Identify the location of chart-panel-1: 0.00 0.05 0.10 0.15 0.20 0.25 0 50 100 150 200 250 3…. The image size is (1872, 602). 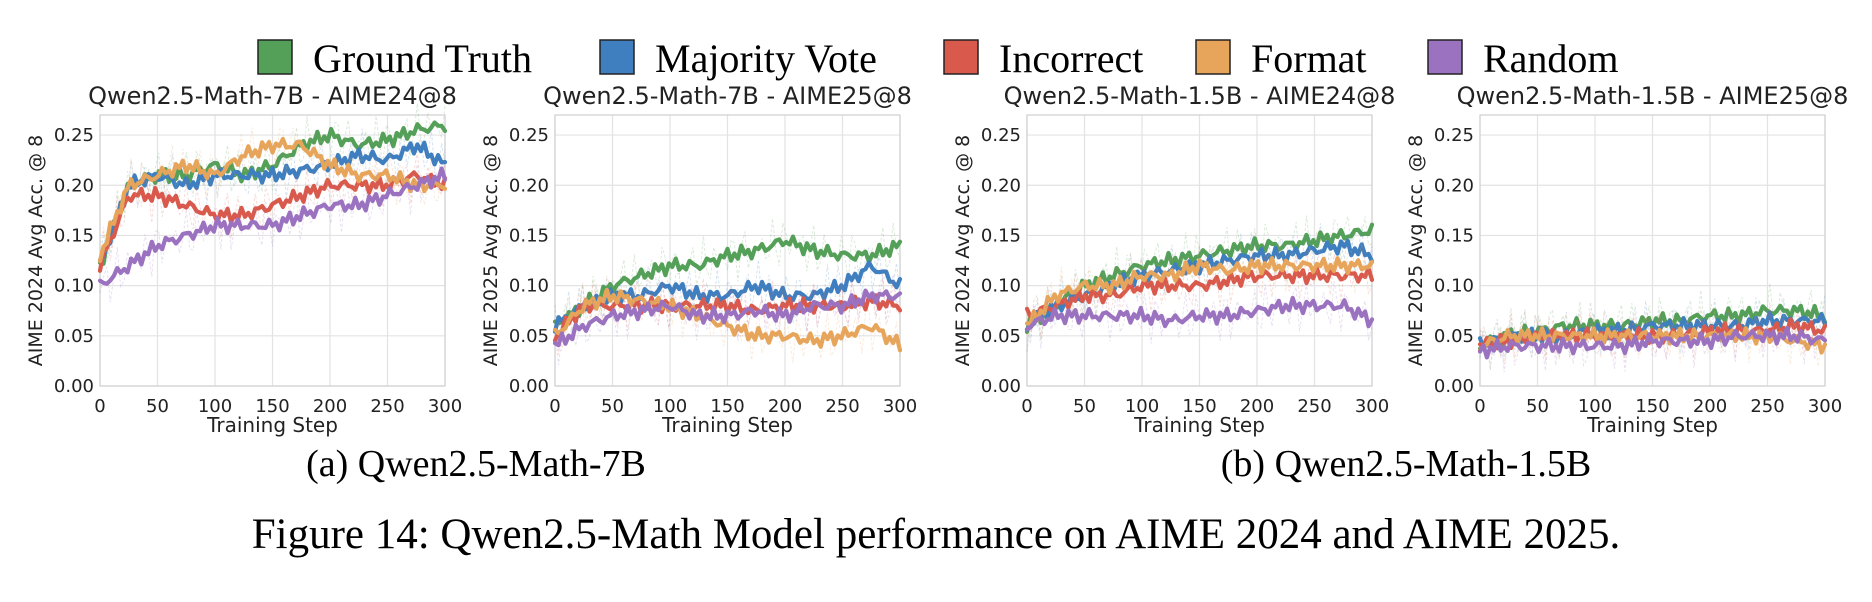
(243, 259).